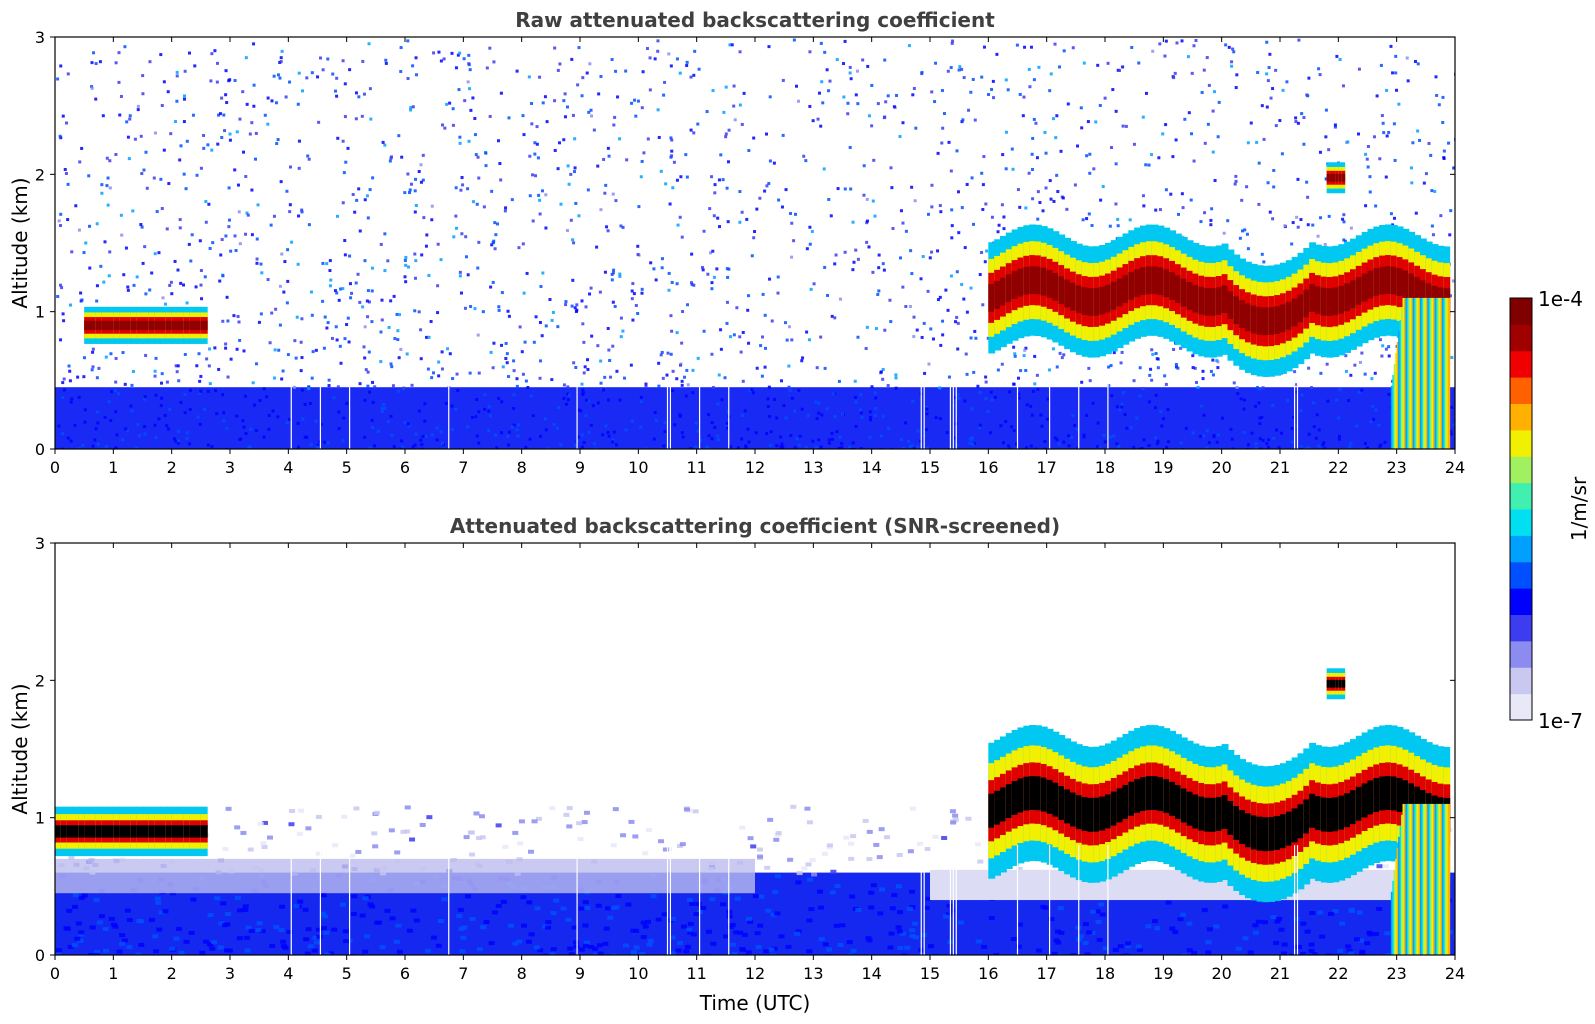 This screenshot has width=1595, height=1024. I want to click on colorbar-min-label: 1e-7, so click(1560, 721).